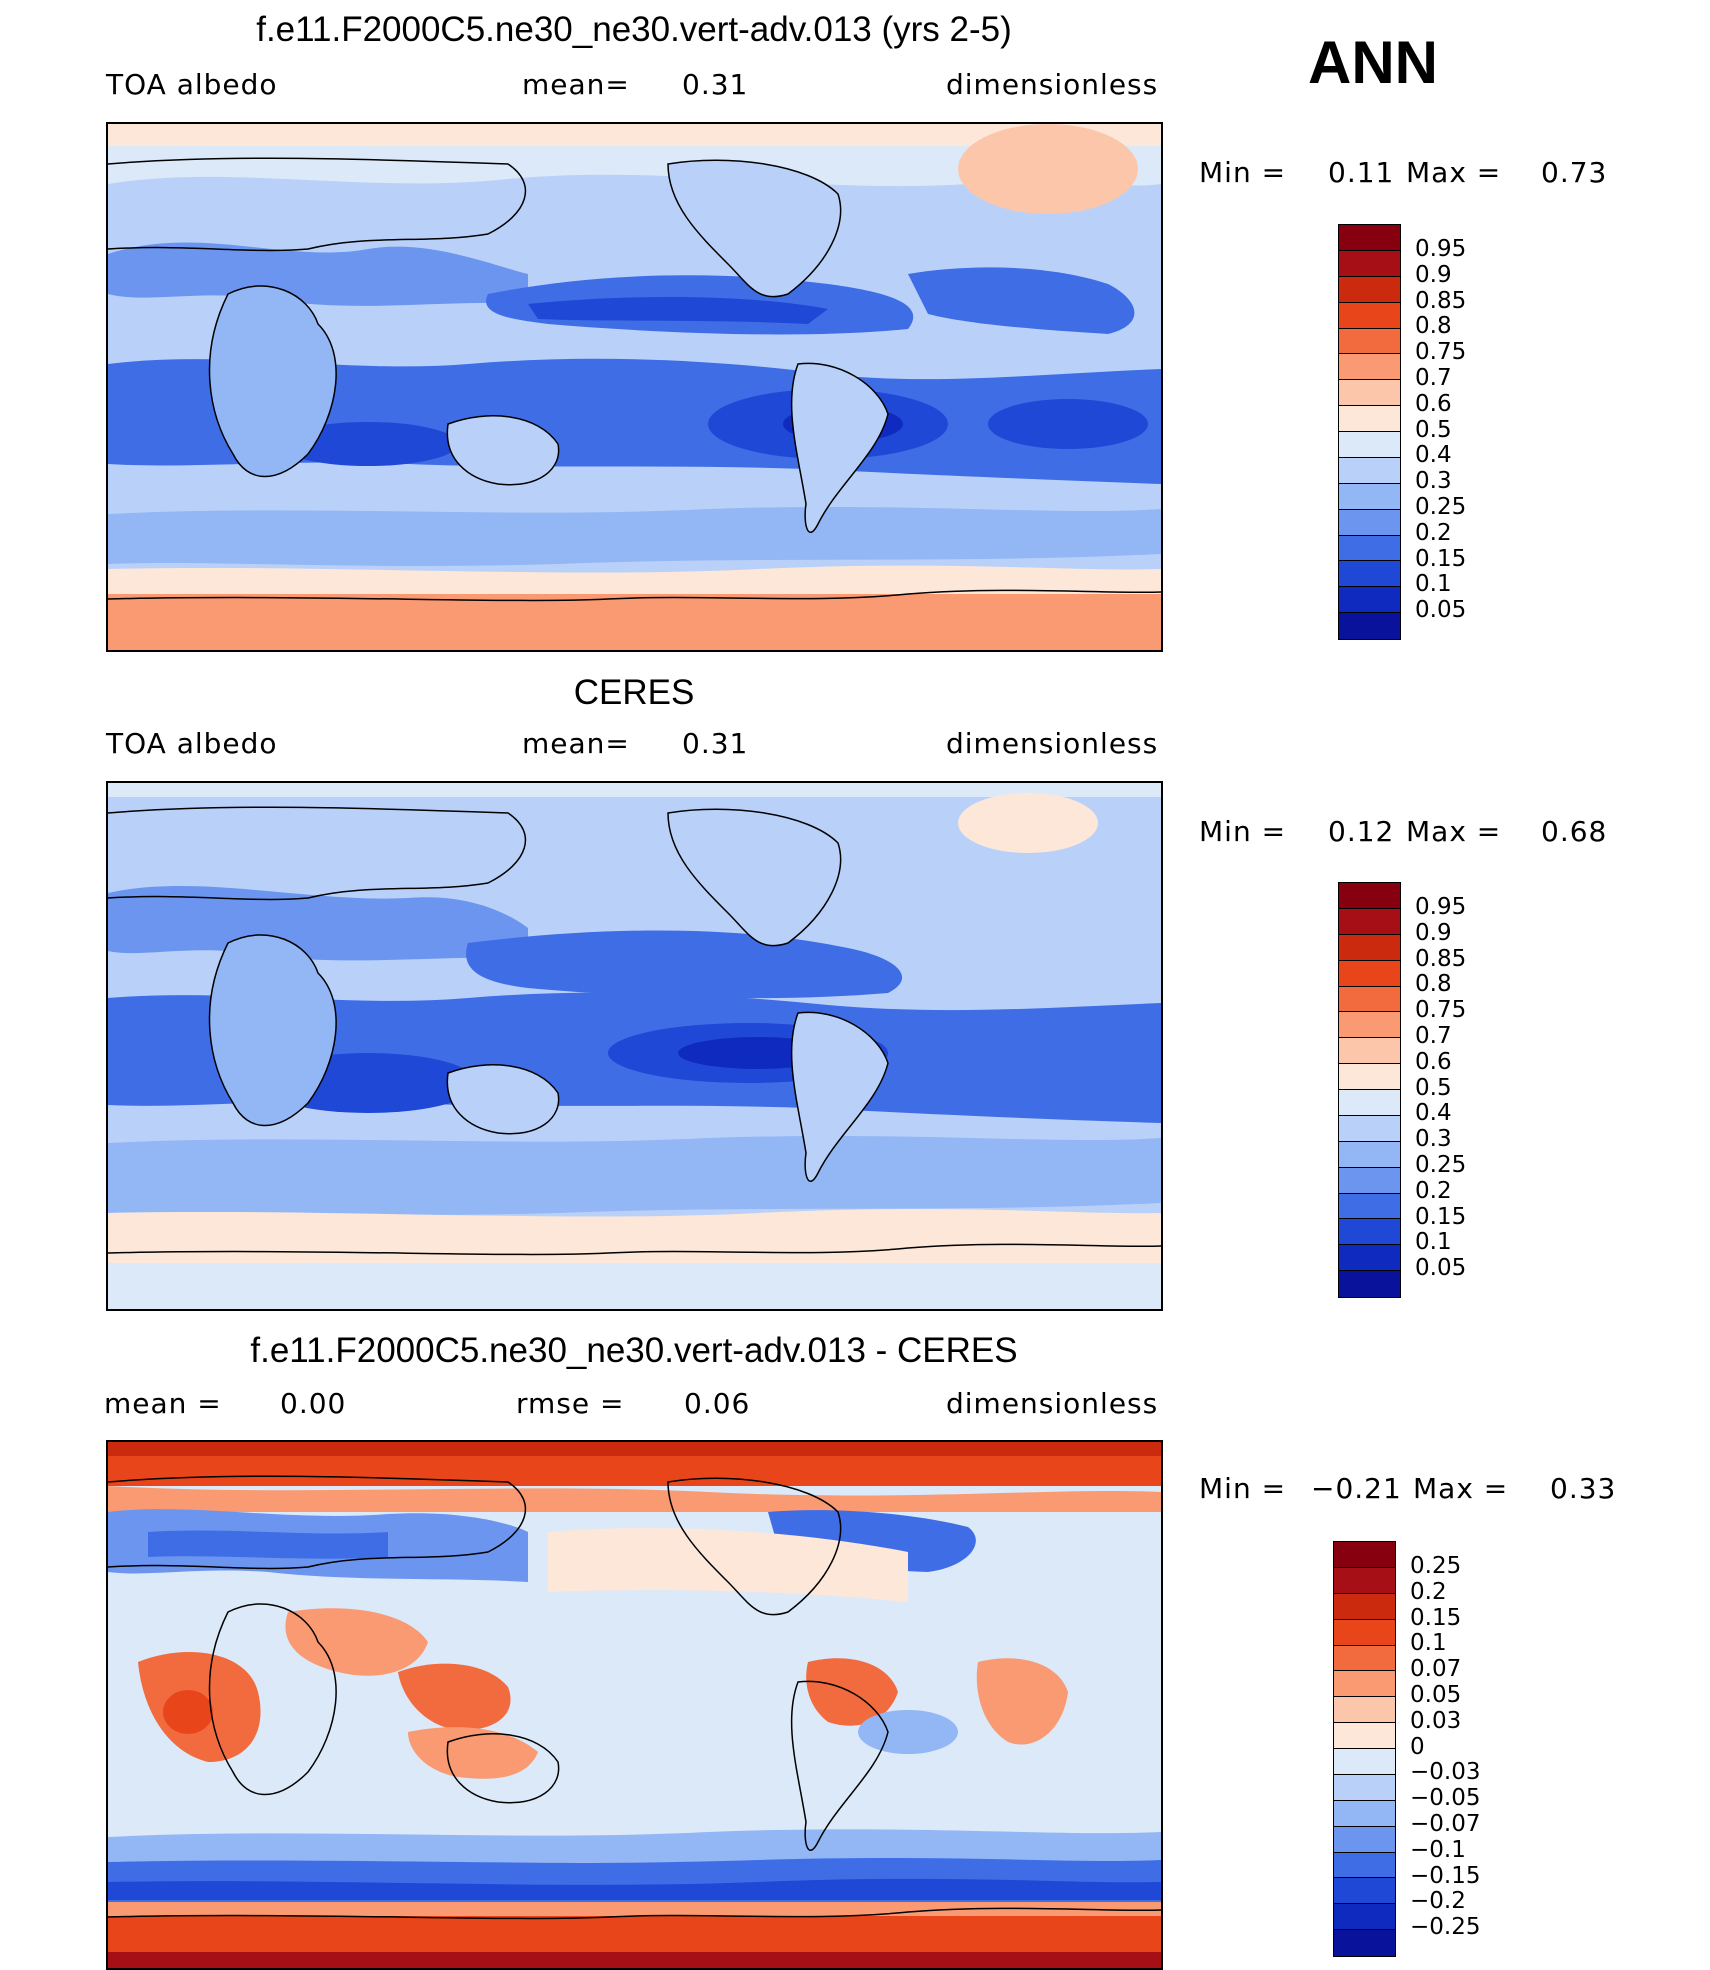 Image resolution: width=1710 pixels, height=1970 pixels. Describe the element at coordinates (715, 743) in the screenshot. I see `panel-2-mean-value: 0.31` at that location.